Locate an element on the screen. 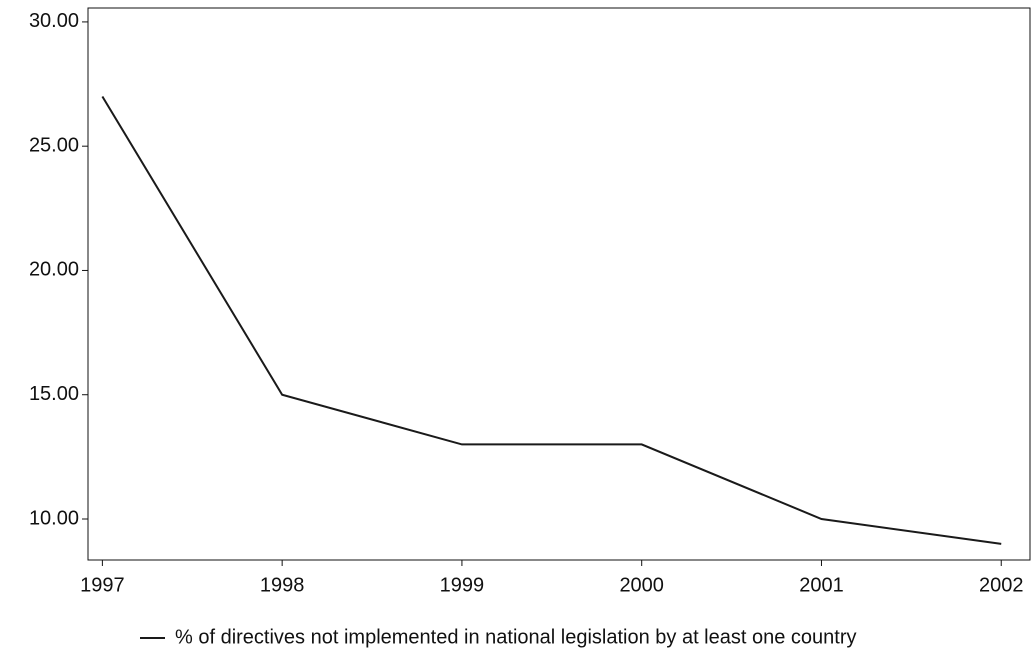  y-tick-label: 20.00 is located at coordinates (54, 270).